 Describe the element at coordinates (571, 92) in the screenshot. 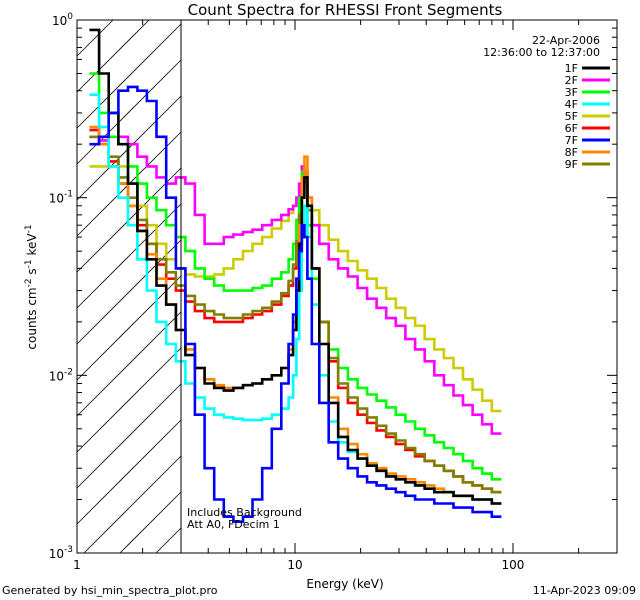

I see `legend-label: 3F` at that location.